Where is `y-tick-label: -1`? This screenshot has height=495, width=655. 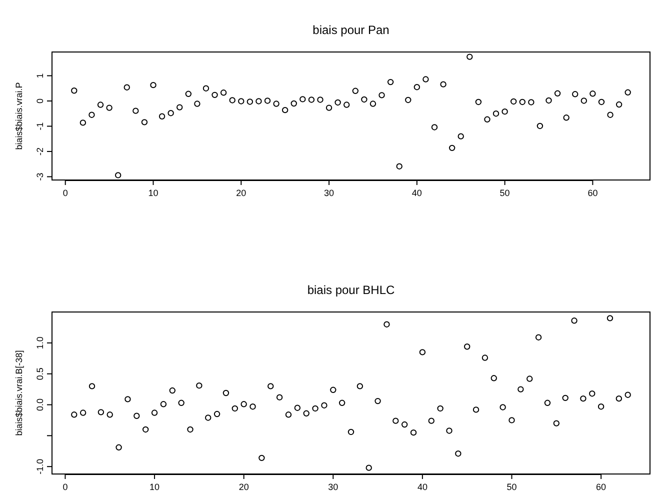
y-tick-label: -1 is located at coordinates (40, 126).